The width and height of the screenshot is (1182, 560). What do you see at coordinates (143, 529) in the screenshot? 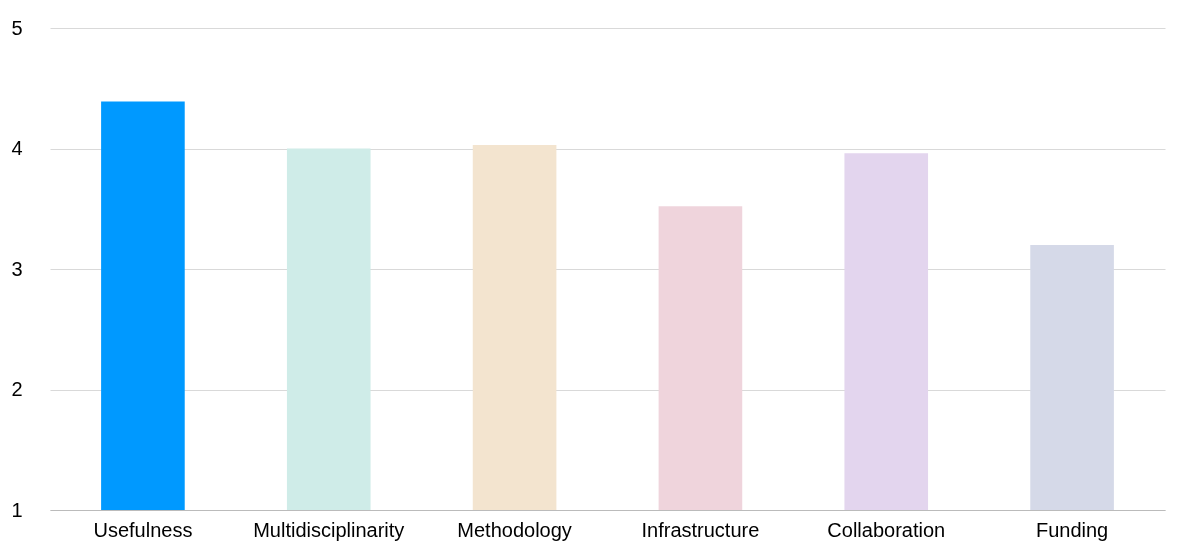
I see `x-tick-label: Usefulness` at bounding box center [143, 529].